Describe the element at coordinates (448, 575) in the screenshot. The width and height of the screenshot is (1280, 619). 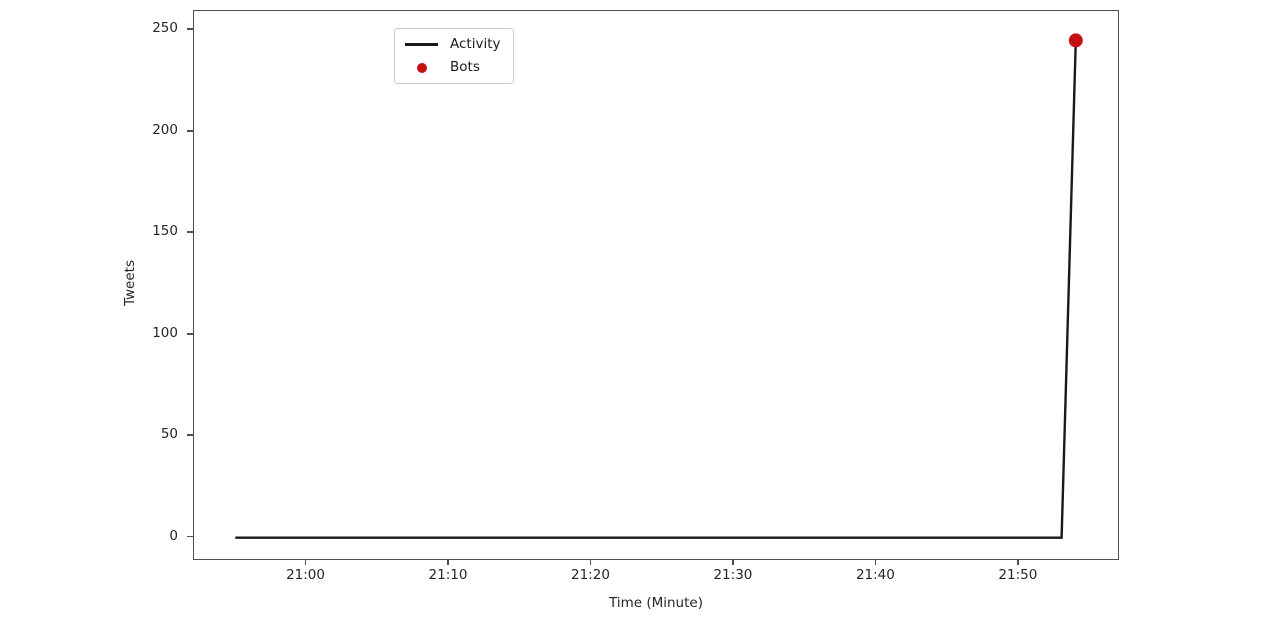
I see `x-tick-label: 21:10` at that location.